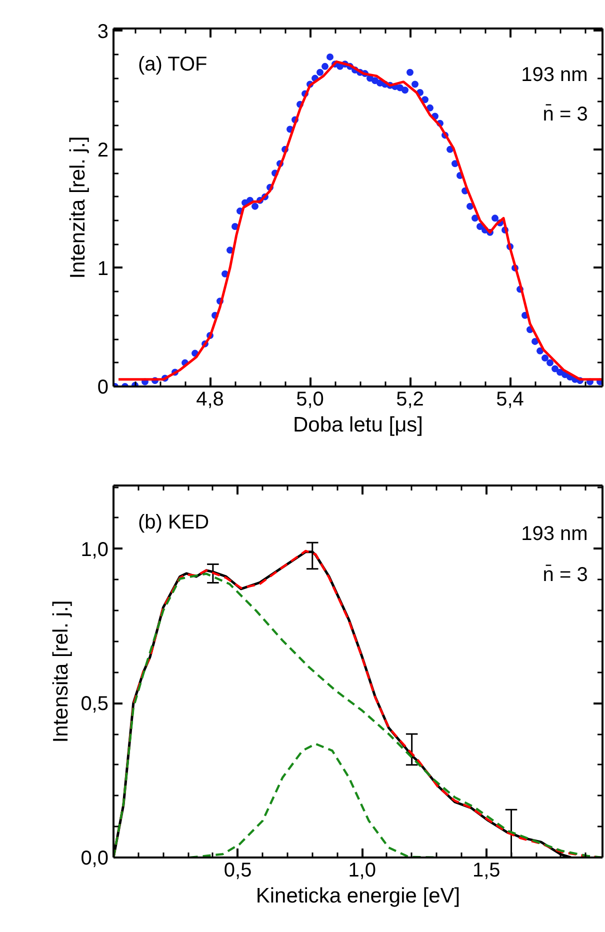 This screenshot has width=605, height=932. Describe the element at coordinates (173, 64) in the screenshot. I see `annotation: (a) TOF` at that location.